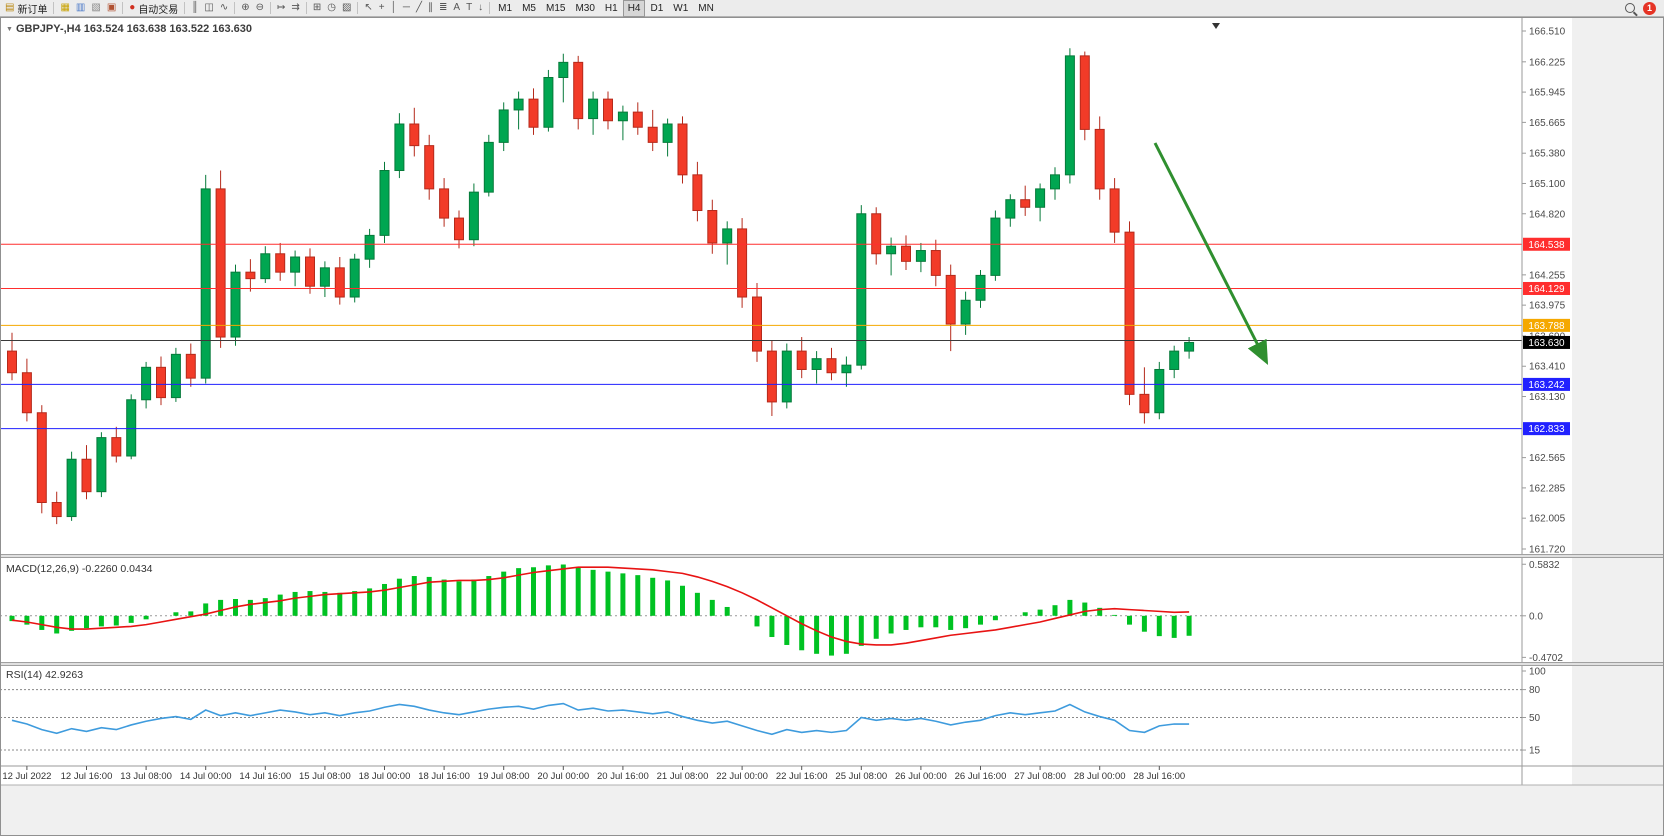  What do you see at coordinates (9, 29) in the screenshot?
I see `symbol-dropdown-icon: ▼` at bounding box center [9, 29].